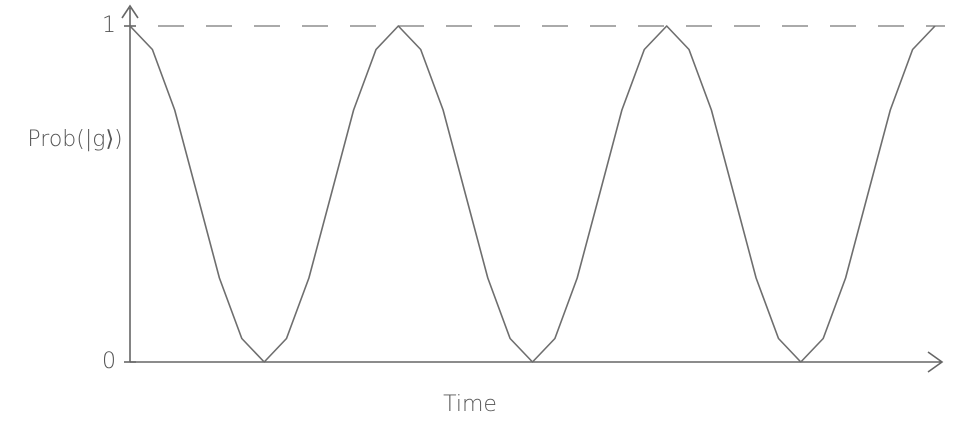  What do you see at coordinates (130, 183) in the screenshot?
I see `y-axis` at bounding box center [130, 183].